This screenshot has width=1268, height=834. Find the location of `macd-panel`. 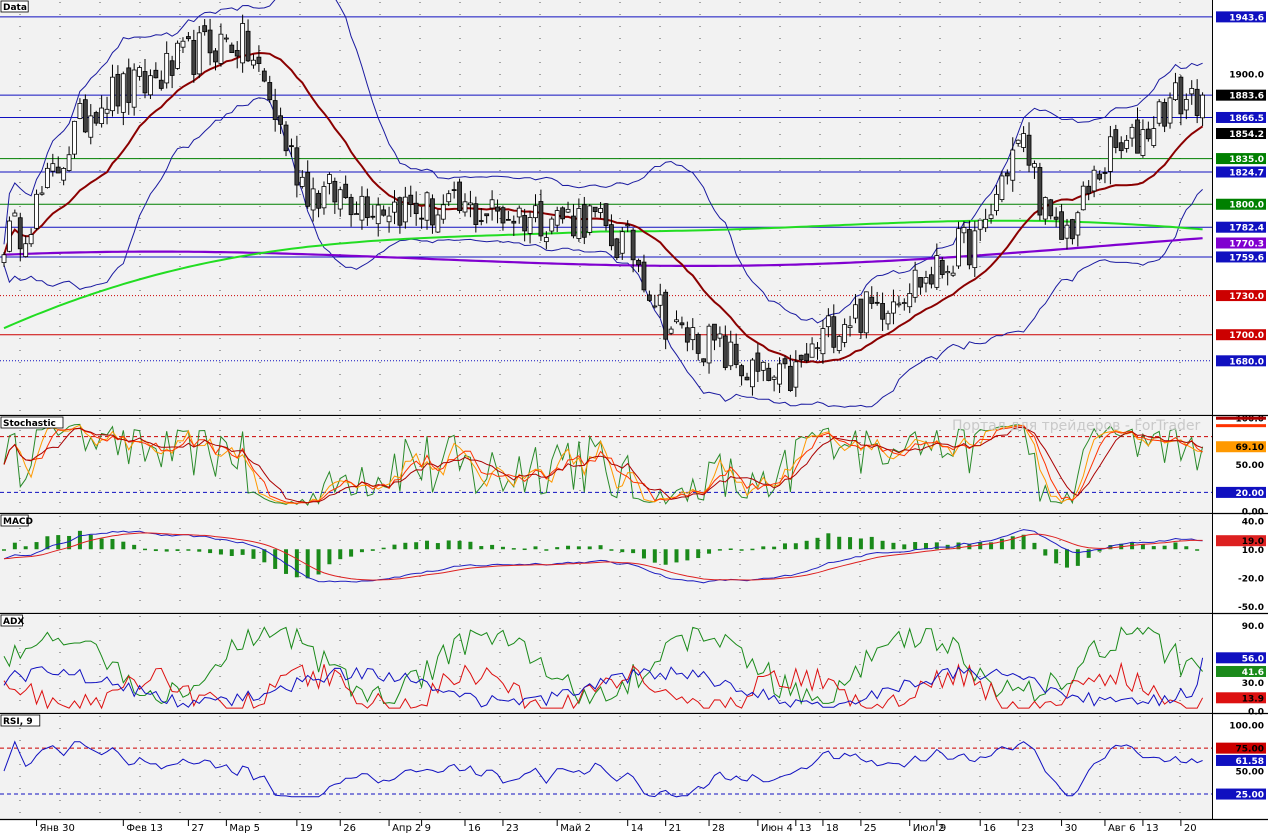

macd-panel is located at coordinates (602, 556).